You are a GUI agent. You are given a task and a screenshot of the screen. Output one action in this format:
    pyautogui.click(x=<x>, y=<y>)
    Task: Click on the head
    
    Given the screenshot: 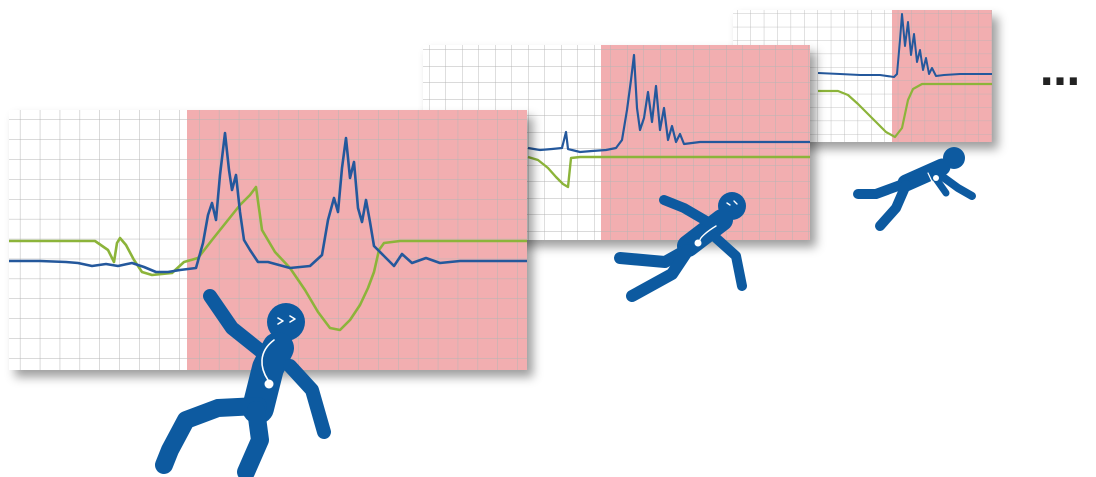 What is the action you would take?
    pyautogui.click(x=286, y=322)
    